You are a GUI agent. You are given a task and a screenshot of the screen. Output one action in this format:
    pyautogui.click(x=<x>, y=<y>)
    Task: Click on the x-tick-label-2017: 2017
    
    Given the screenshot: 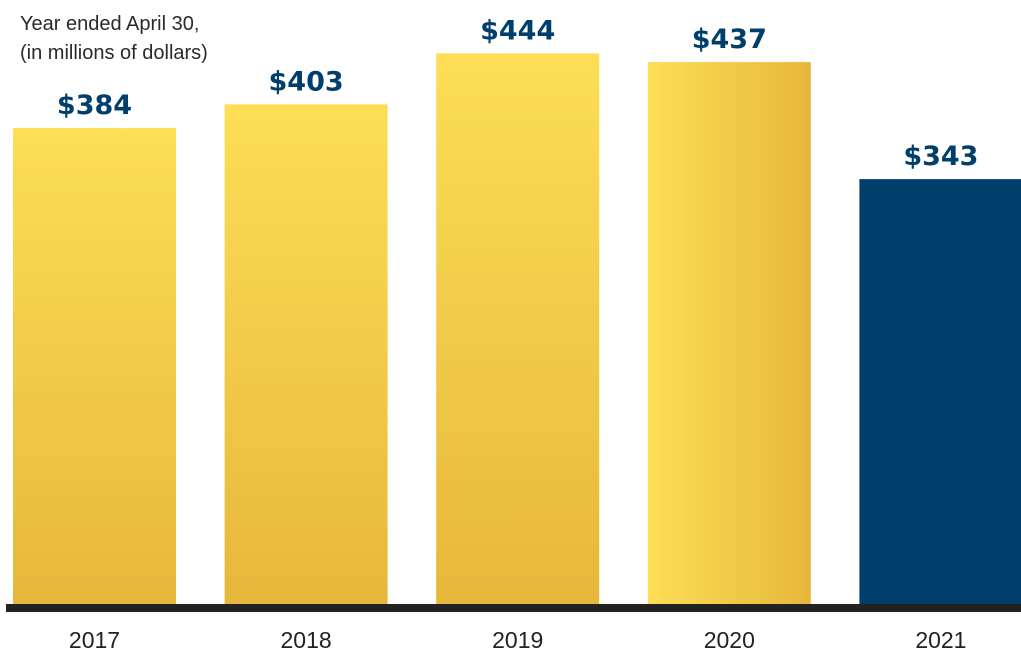 What is the action you would take?
    pyautogui.click(x=94, y=640)
    